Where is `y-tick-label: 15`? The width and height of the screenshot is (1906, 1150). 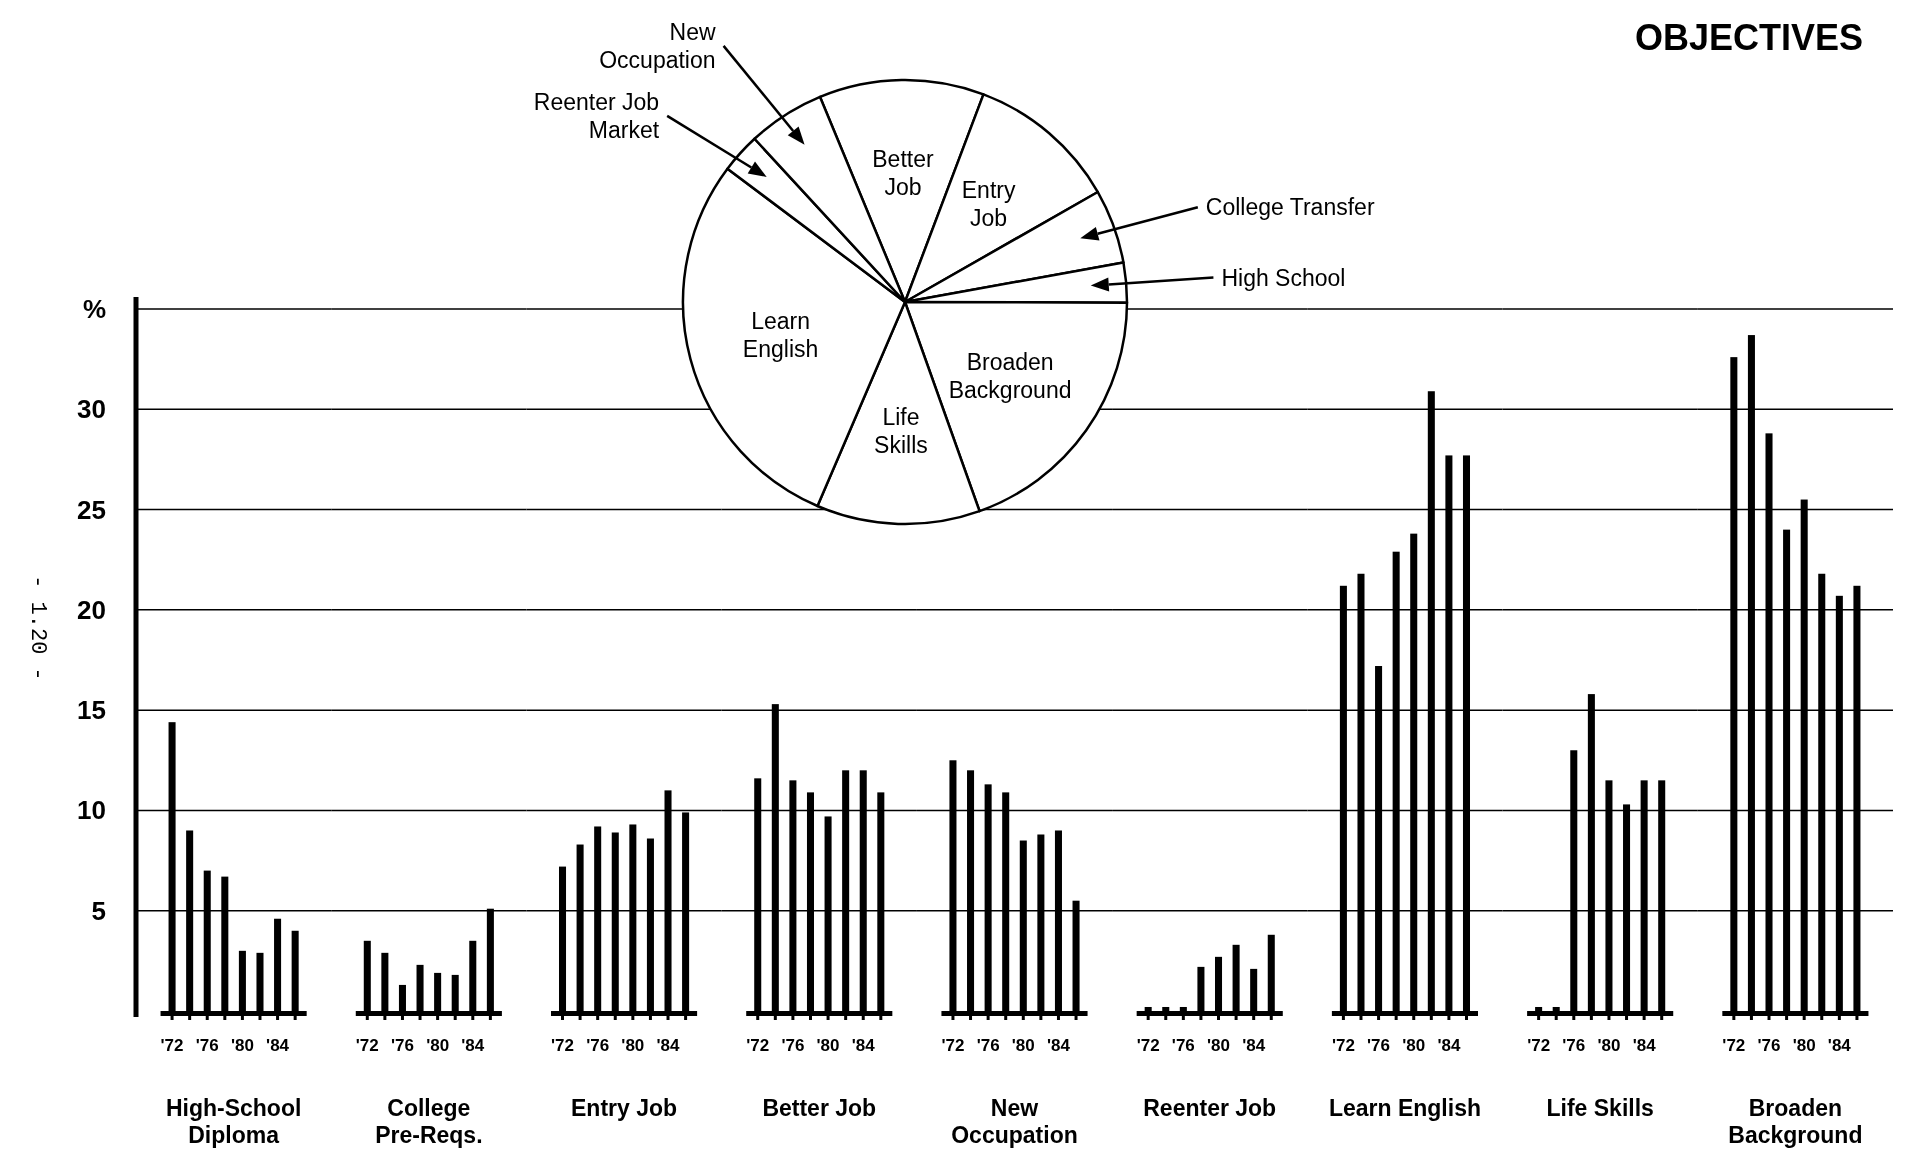
y-tick-label: 15 is located at coordinates (91, 710).